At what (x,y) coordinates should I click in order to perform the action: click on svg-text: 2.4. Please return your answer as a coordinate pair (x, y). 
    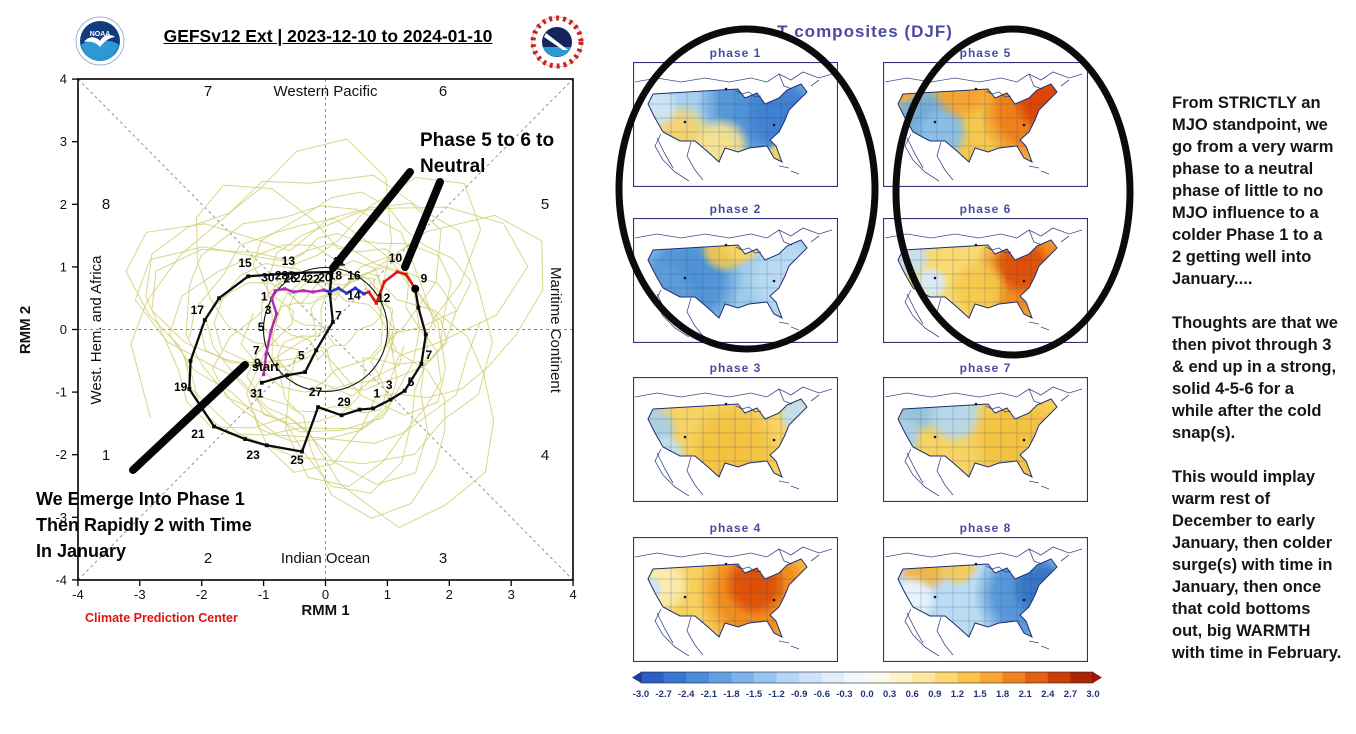
    Looking at the image, I should click on (1048, 694).